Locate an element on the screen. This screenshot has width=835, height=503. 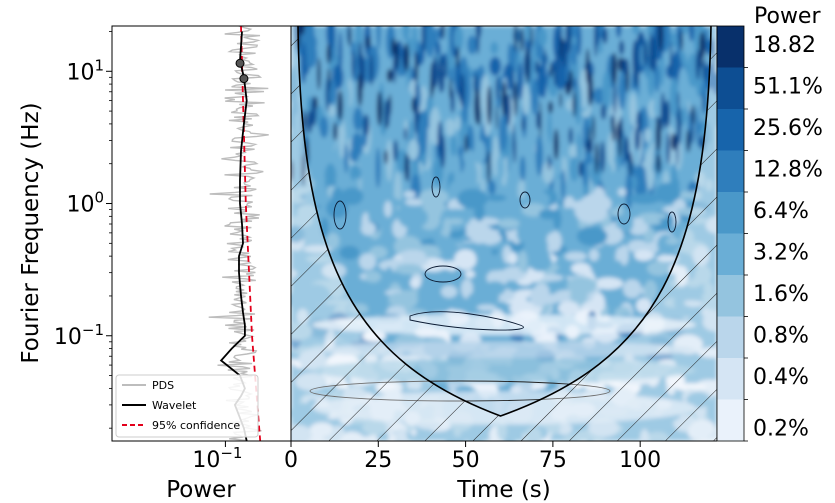
legend-confidence-label: 95% confidence is located at coordinates (196, 425).